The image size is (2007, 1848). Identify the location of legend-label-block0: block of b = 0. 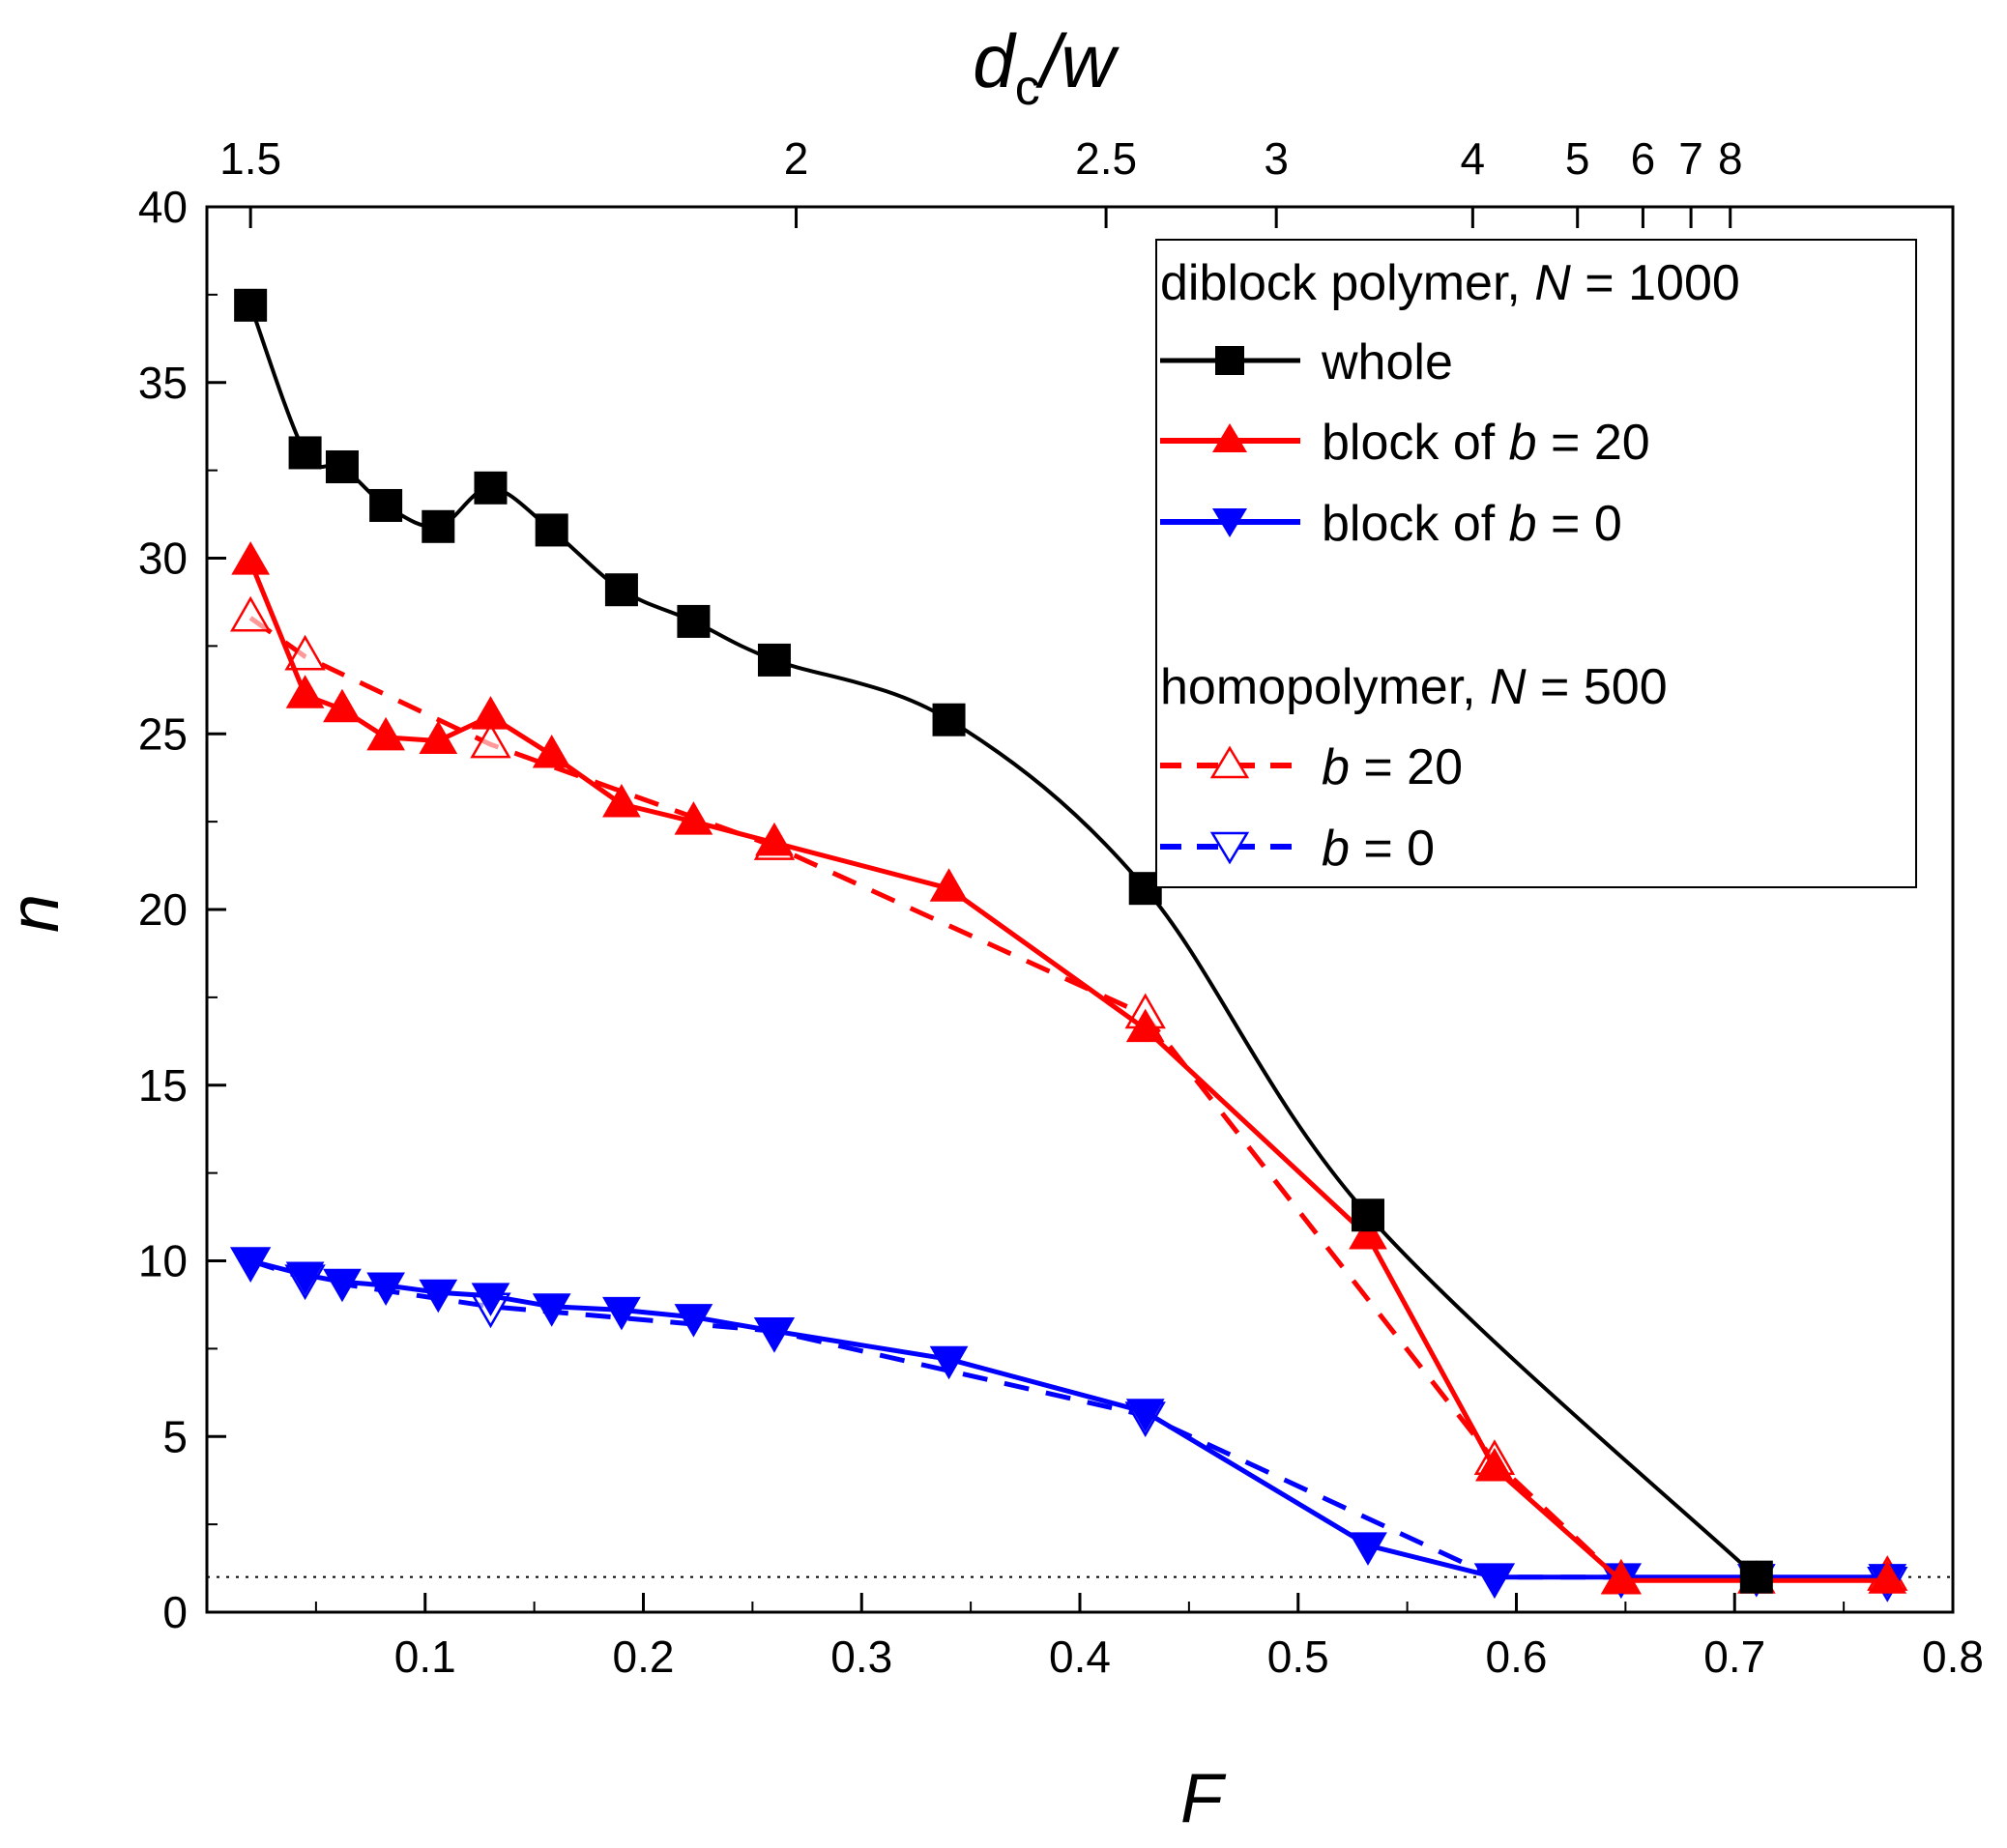
(1472, 524).